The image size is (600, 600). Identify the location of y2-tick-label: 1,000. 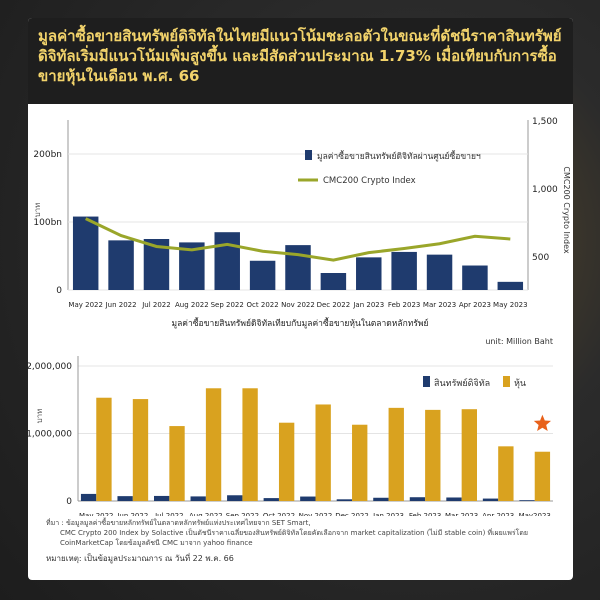
(545, 190).